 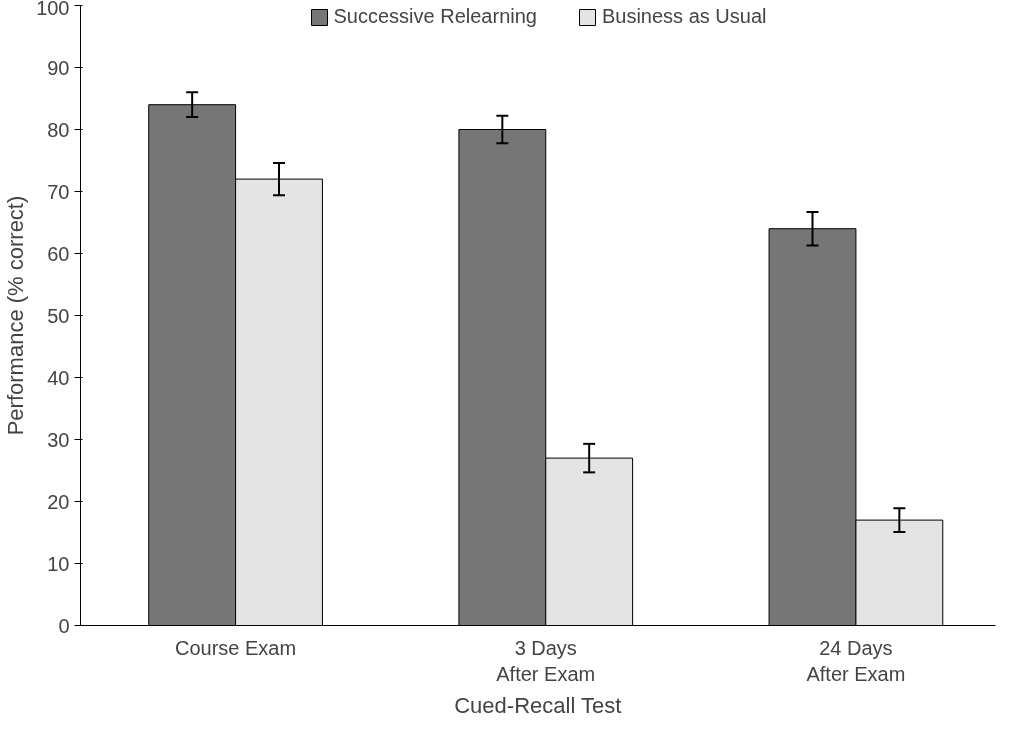 I want to click on x-axis-title: Cued-Recall Test, so click(x=538, y=705).